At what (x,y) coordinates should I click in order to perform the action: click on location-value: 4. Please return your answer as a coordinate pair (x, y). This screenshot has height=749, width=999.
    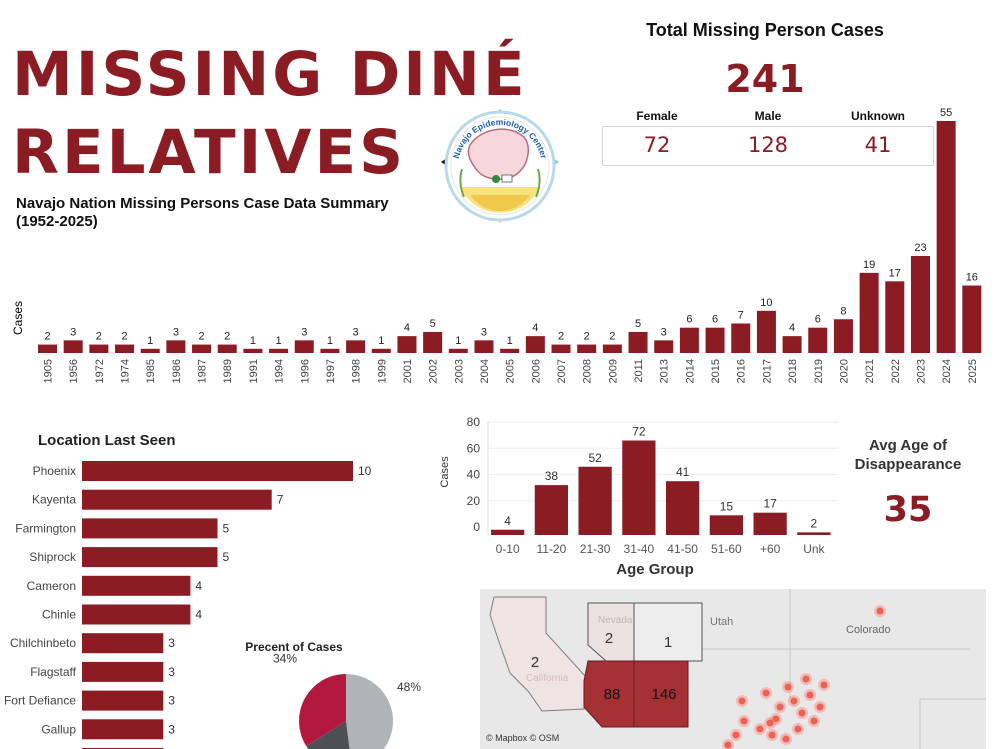
    Looking at the image, I should click on (198, 586).